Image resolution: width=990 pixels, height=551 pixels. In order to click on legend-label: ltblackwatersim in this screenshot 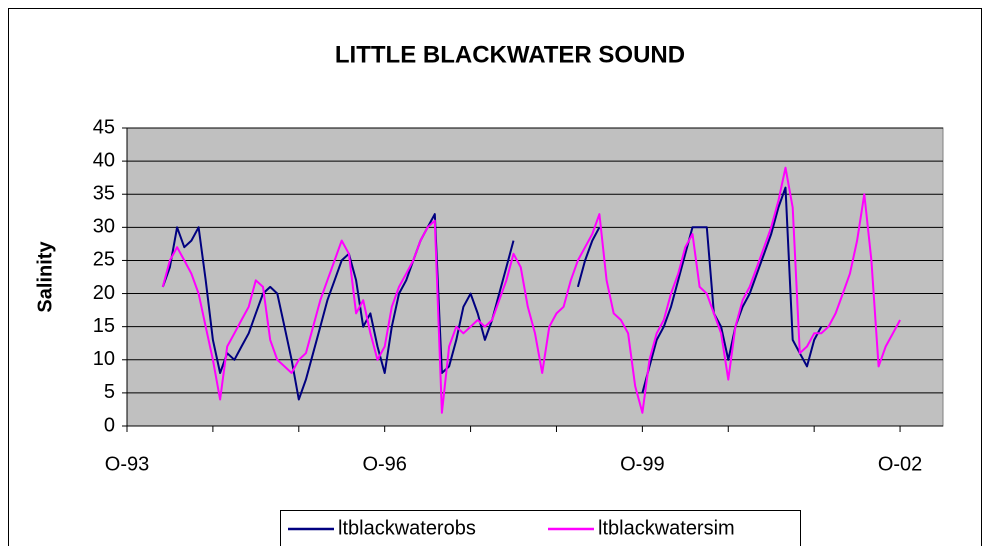, I will do `click(666, 528)`.